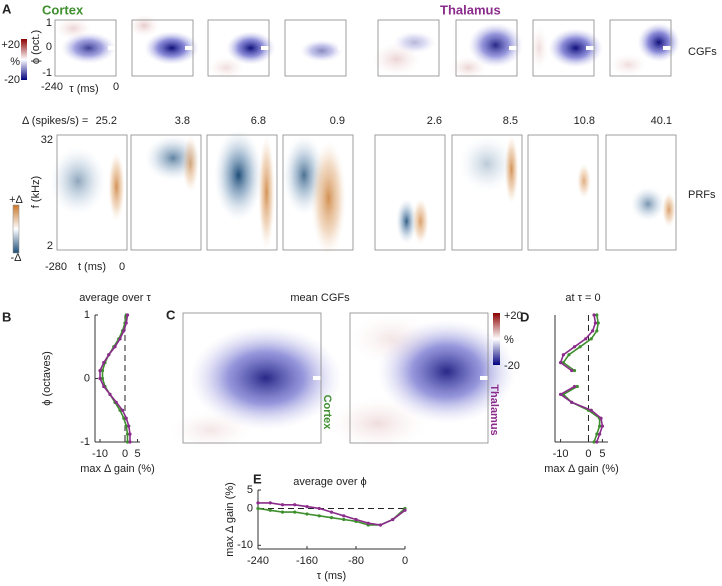 The width and height of the screenshot is (722, 586). What do you see at coordinates (36, 47) in the screenshot?
I see `axis-label: ϕ (oct.)` at bounding box center [36, 47].